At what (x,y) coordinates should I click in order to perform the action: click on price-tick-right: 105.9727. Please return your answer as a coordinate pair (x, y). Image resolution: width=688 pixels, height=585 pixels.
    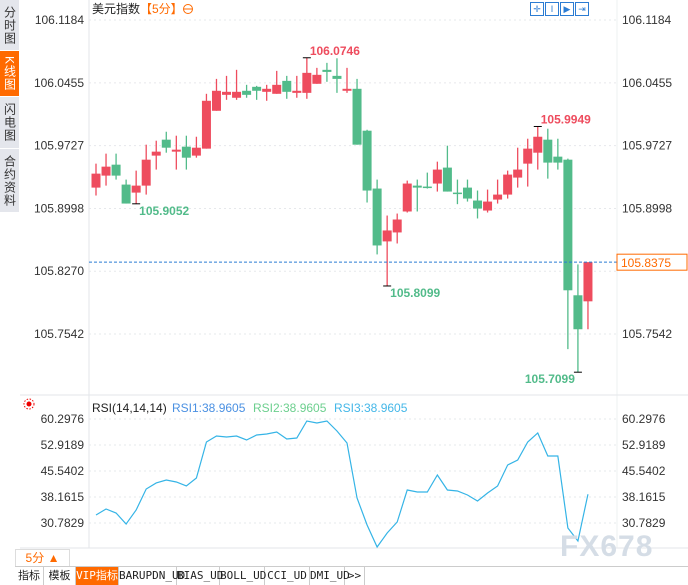
    Looking at the image, I should click on (647, 146).